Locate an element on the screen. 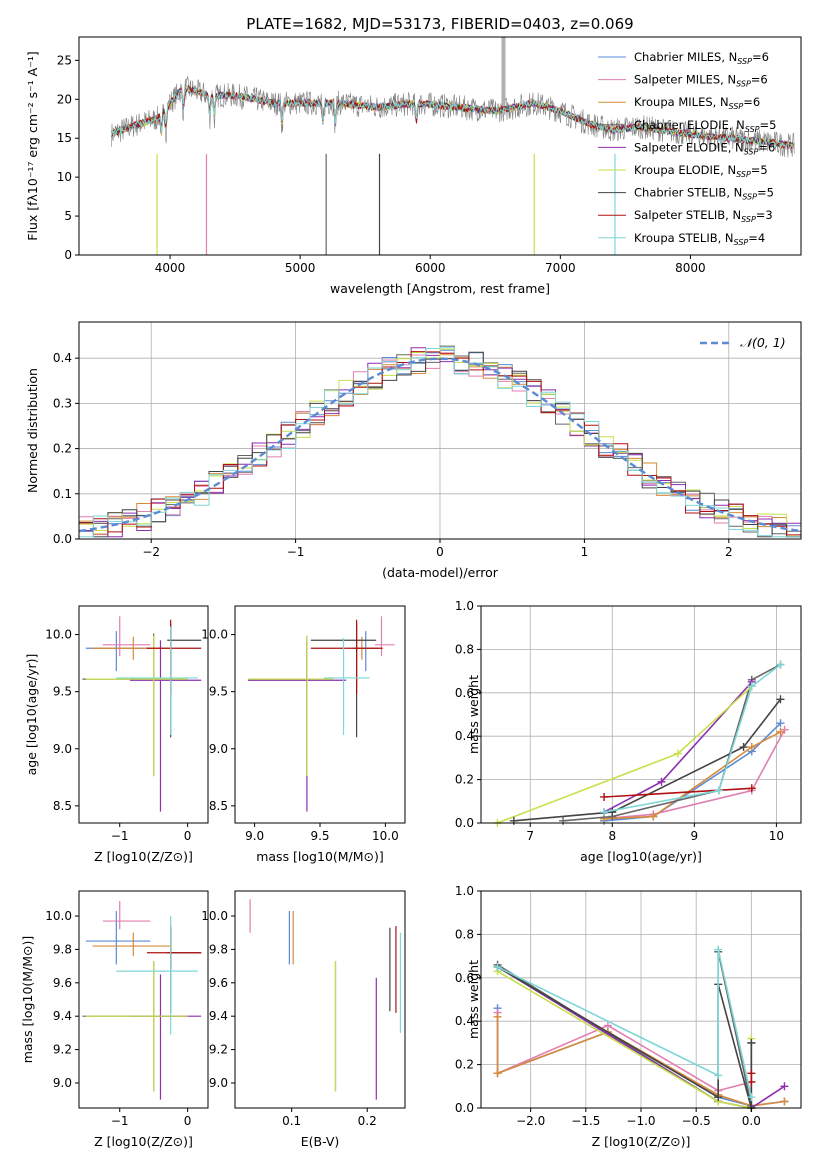 Image resolution: width=819 pixels, height=1170 pixels. age_vs_Z-marks is located at coordinates (142, 714).